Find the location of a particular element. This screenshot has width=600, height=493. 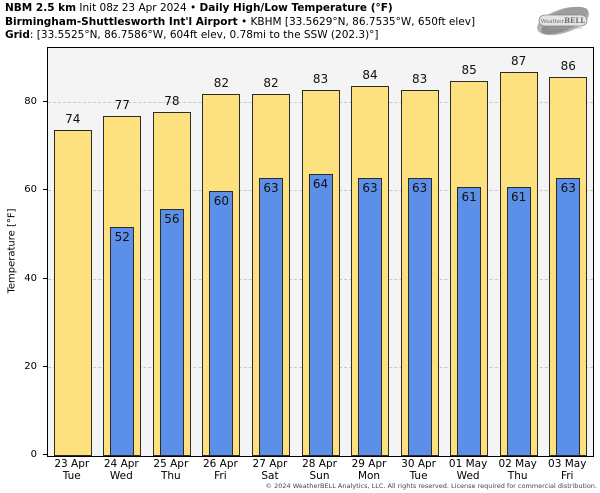

x-tick-date: 26 Apr is located at coordinates (220, 464).